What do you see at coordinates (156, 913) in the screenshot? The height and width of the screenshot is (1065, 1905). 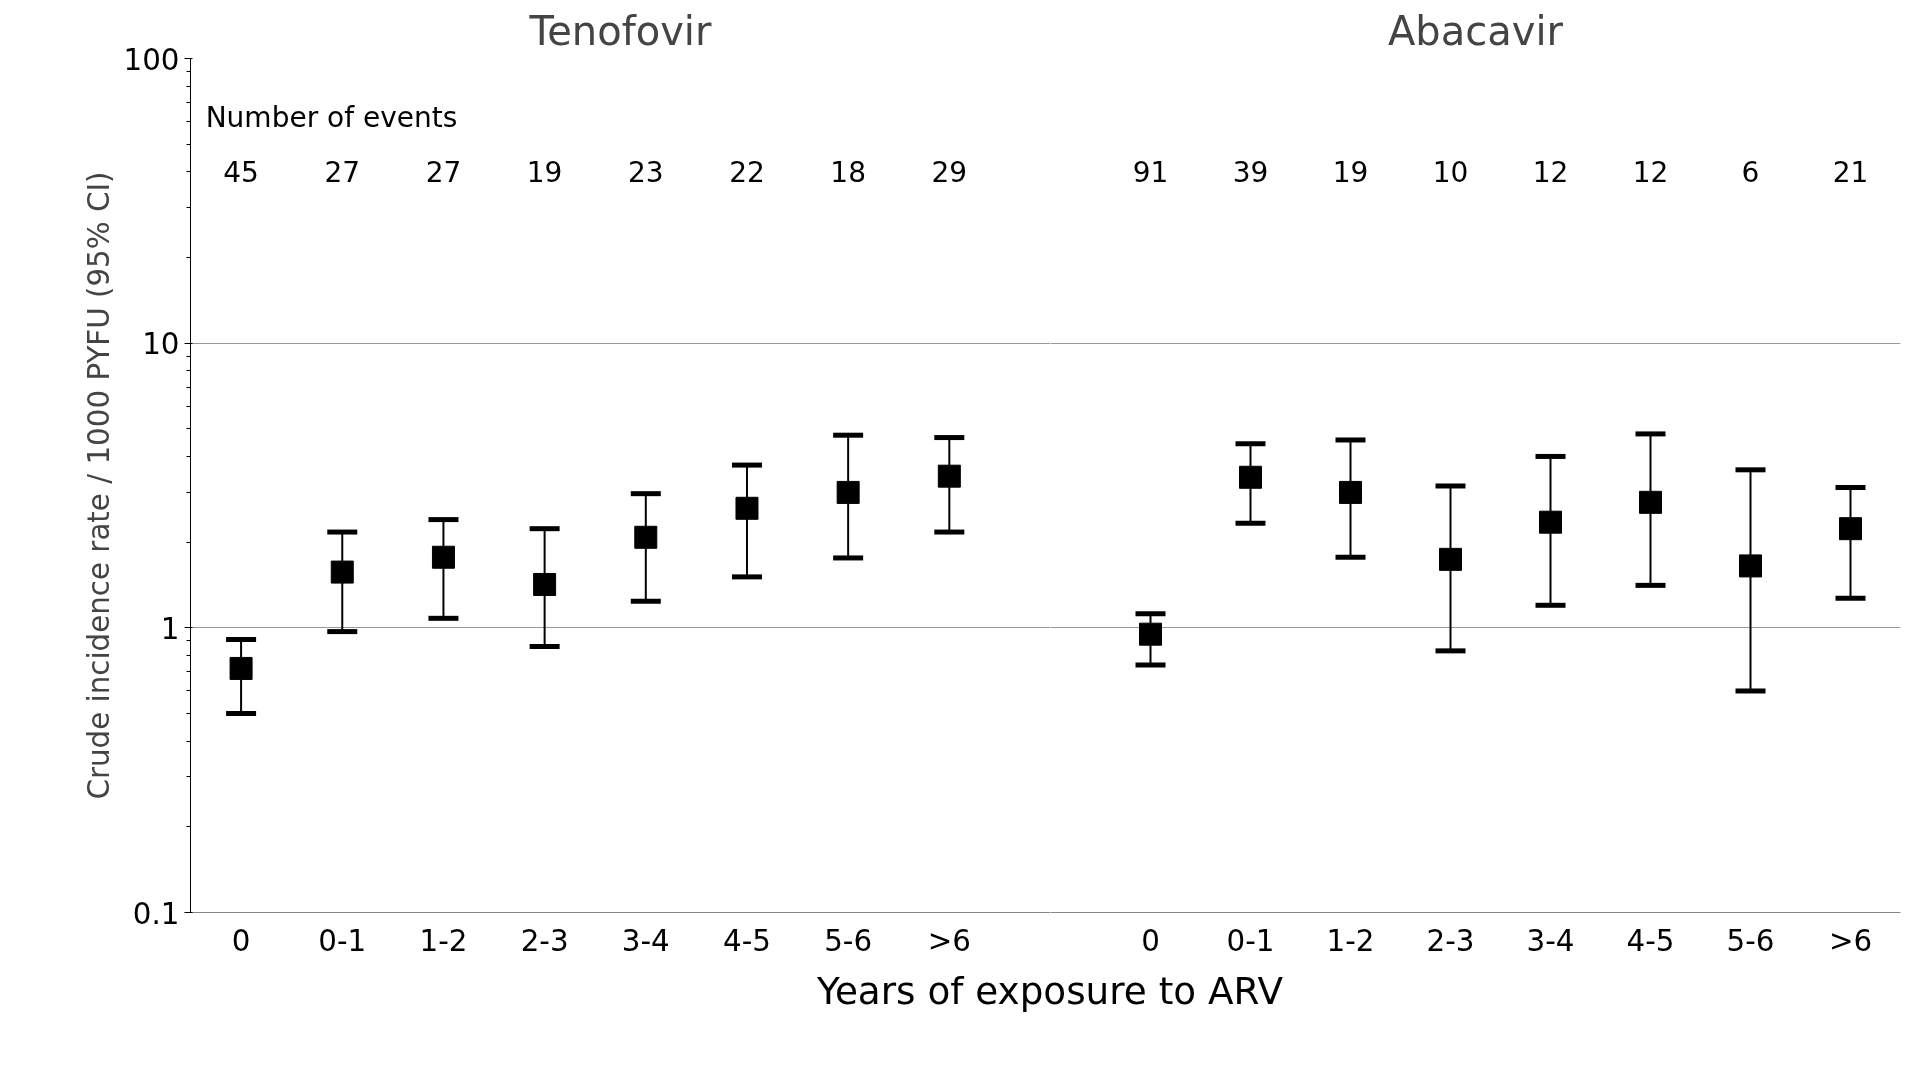 I see `y-tick-label: 0.1` at bounding box center [156, 913].